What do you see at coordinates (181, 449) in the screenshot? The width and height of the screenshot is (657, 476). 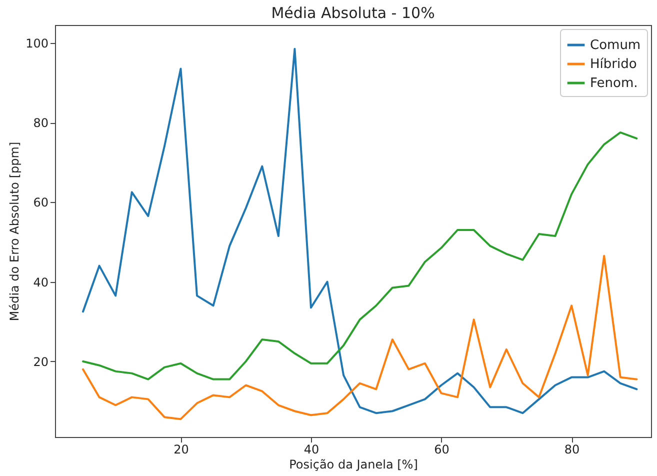 I see `x-tick-label: 20` at bounding box center [181, 449].